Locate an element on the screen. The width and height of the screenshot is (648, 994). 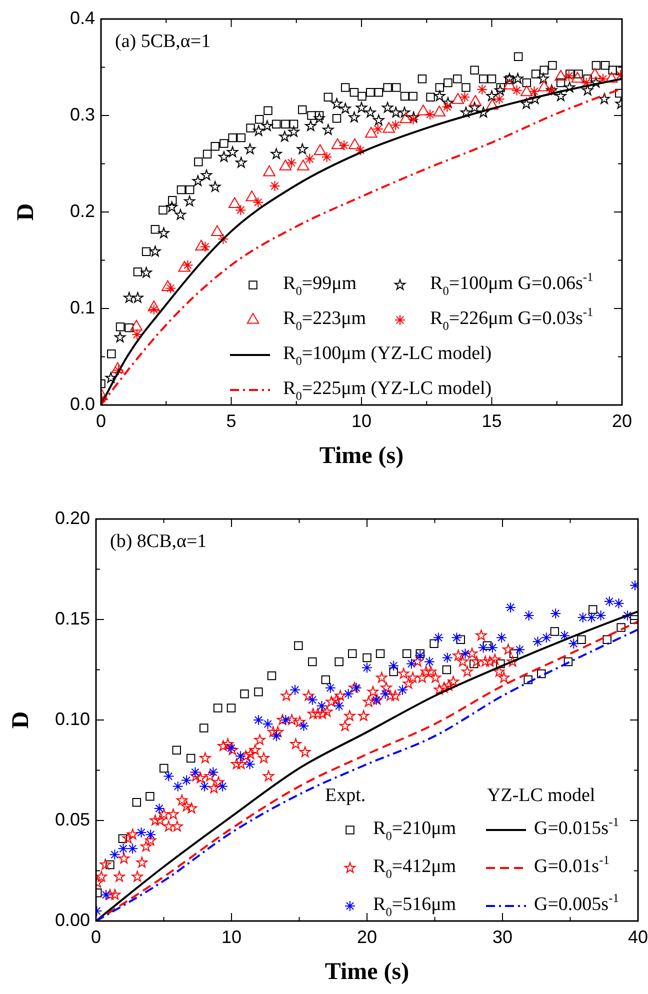
text: (b) 8CB,α=1 is located at coordinates (158, 541).